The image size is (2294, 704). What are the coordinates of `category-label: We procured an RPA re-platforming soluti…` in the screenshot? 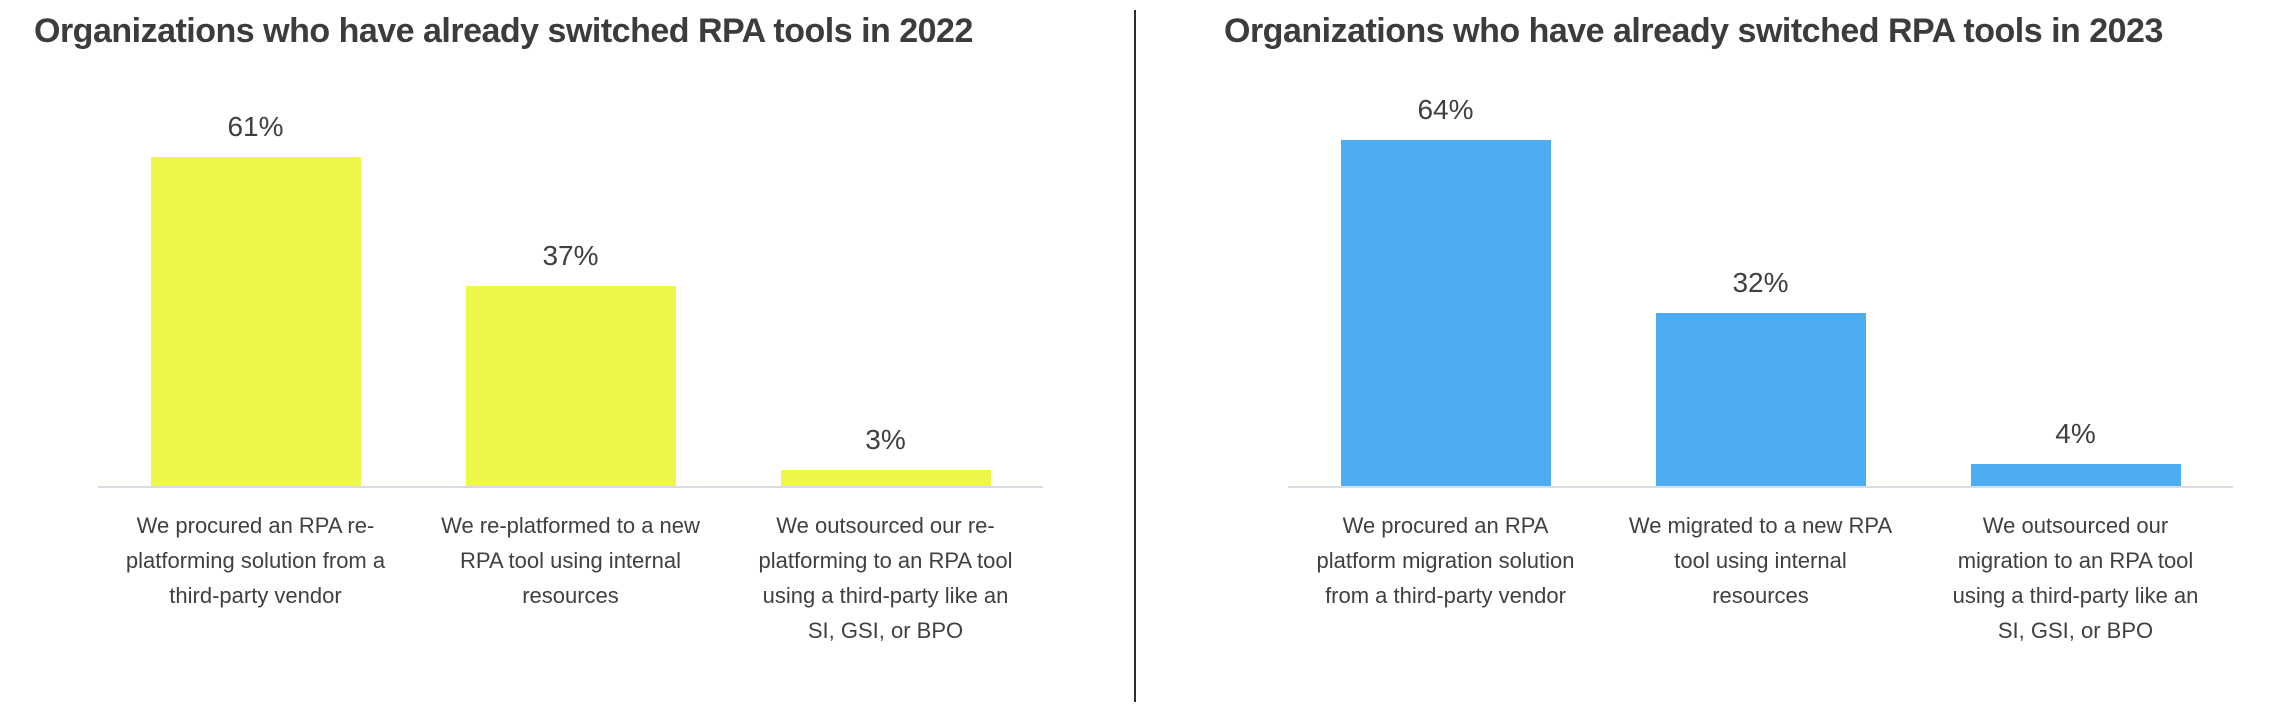 It's located at (255, 560).